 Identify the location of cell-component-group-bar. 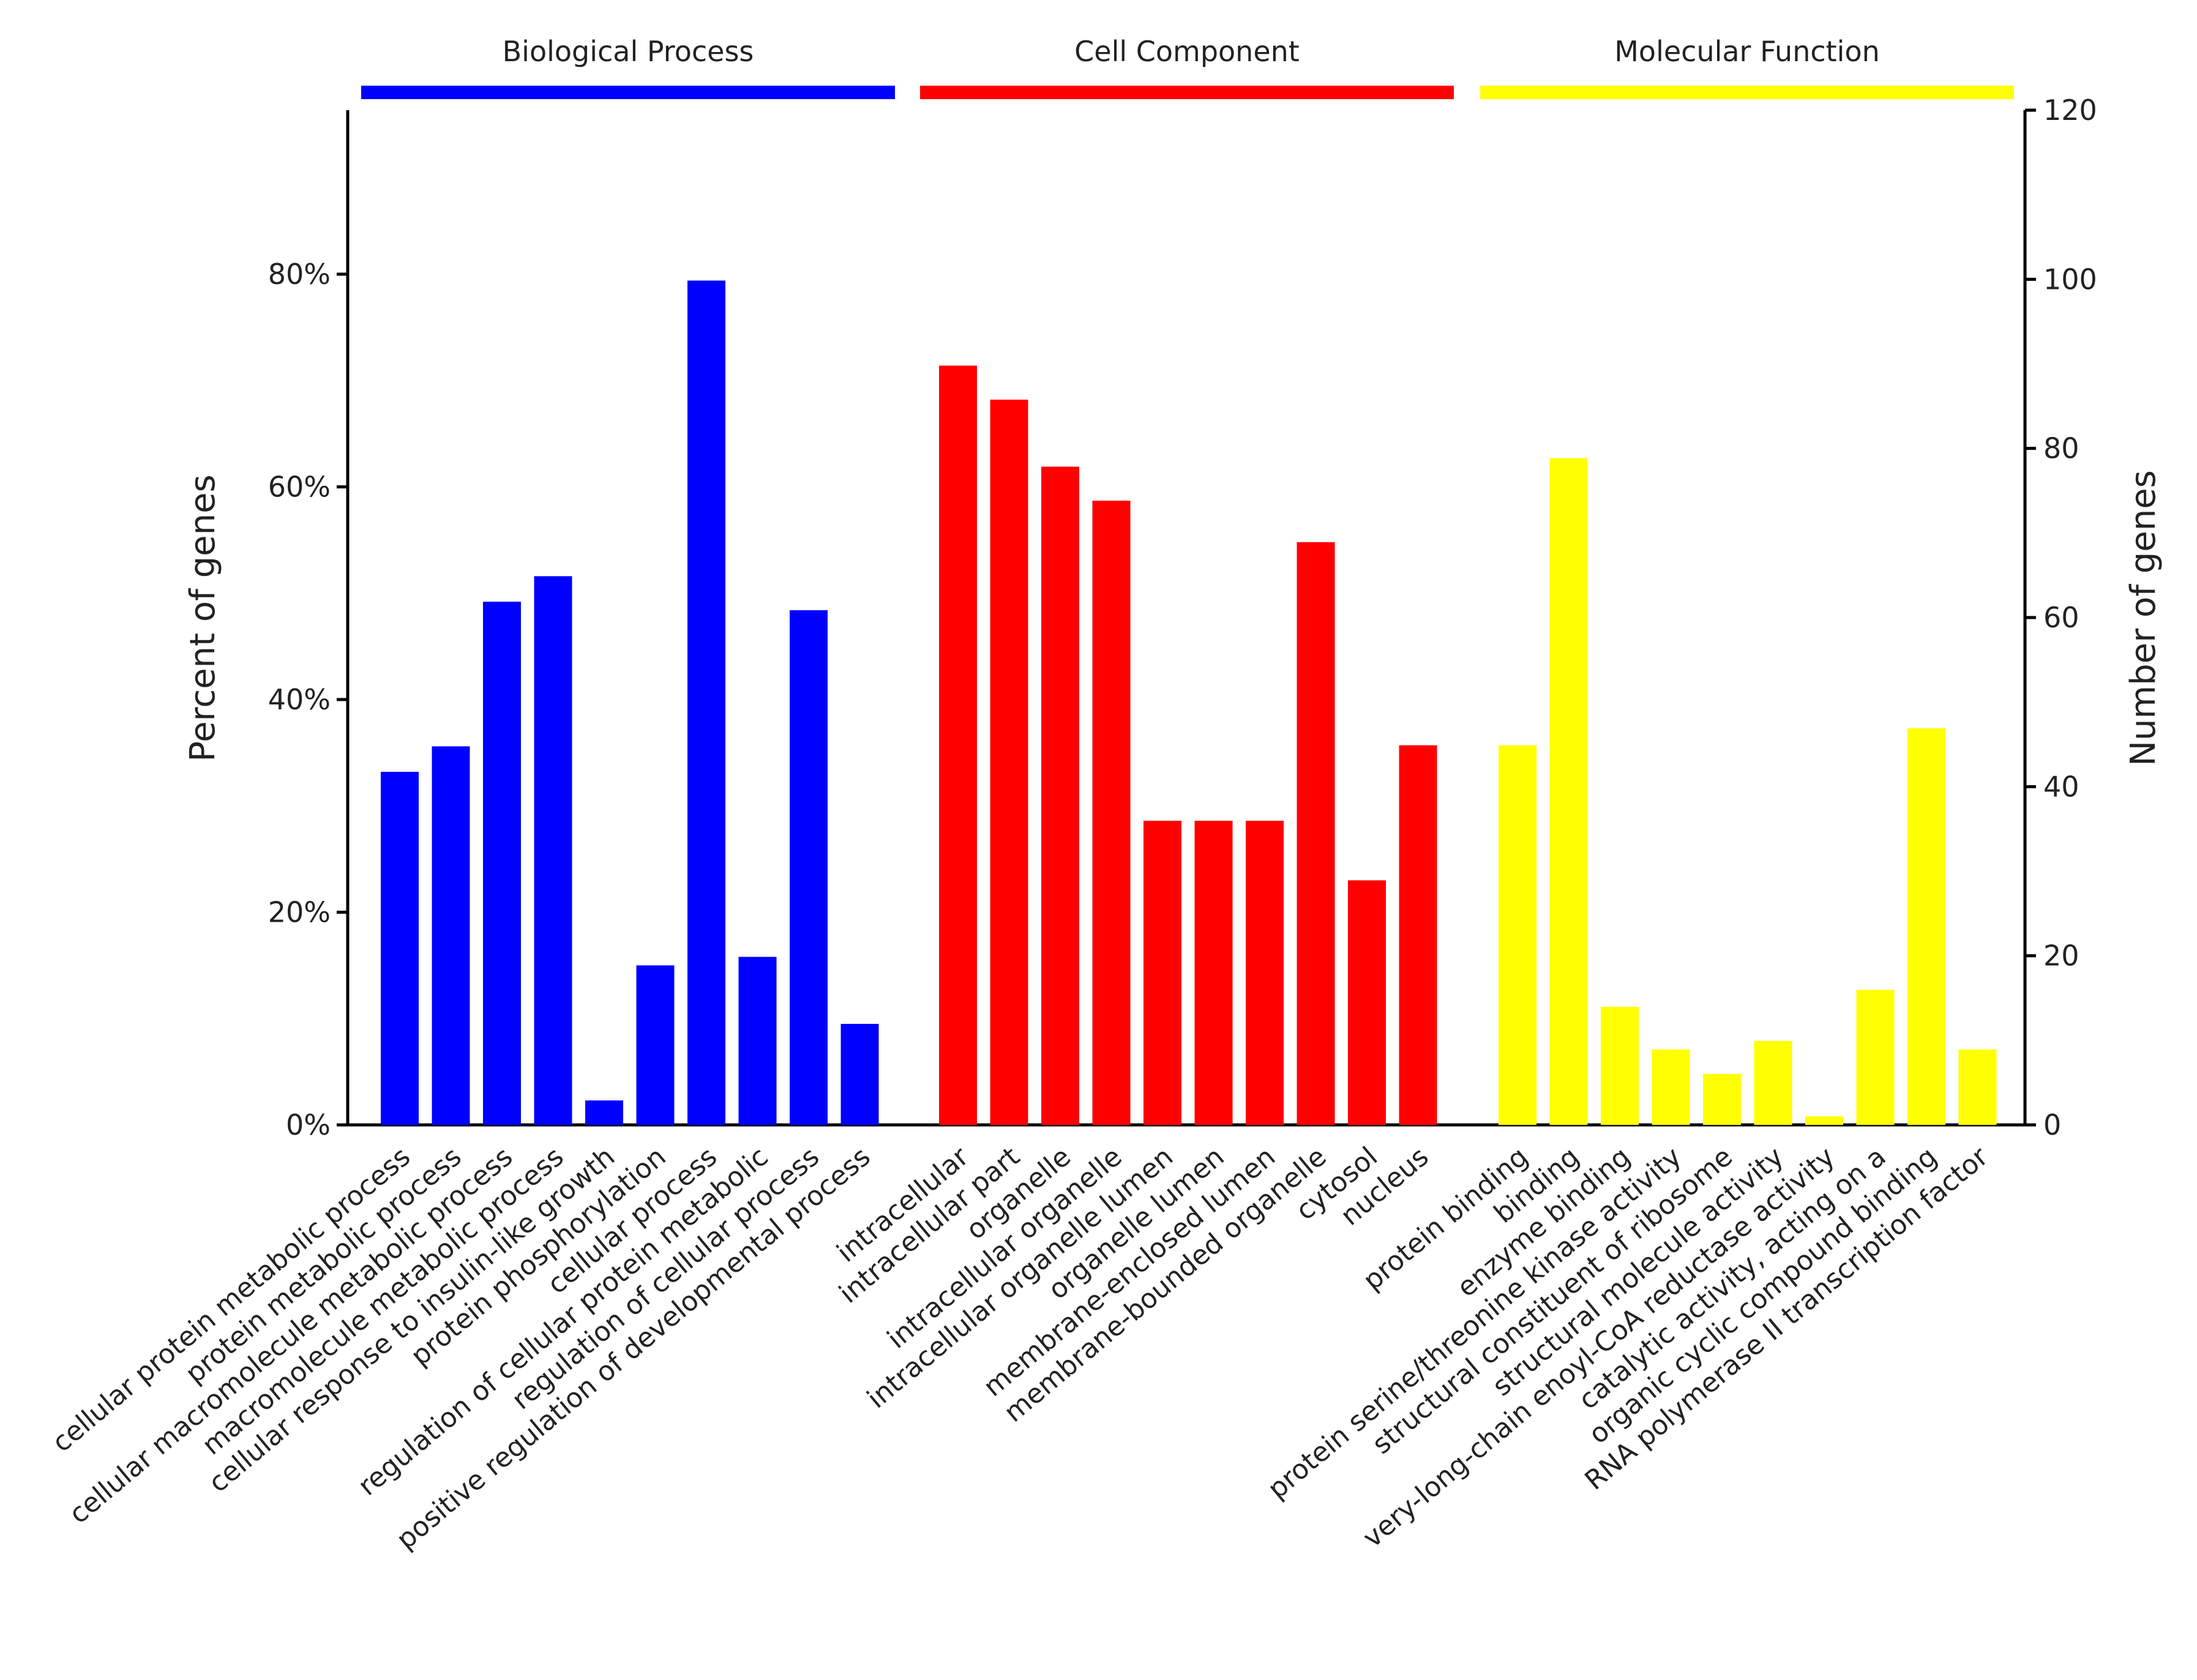
(1187, 92).